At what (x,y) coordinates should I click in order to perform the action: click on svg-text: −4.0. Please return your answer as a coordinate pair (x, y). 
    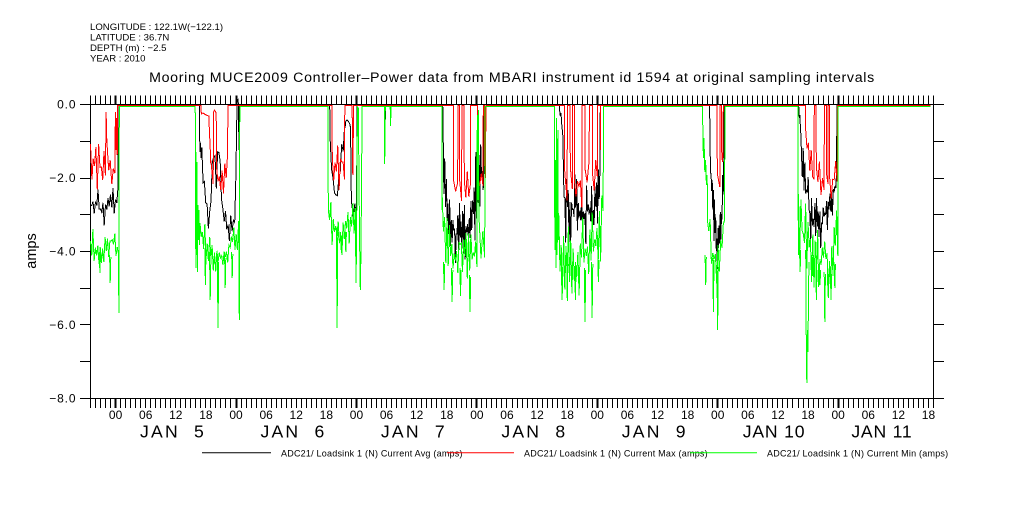
    Looking at the image, I should click on (62, 252).